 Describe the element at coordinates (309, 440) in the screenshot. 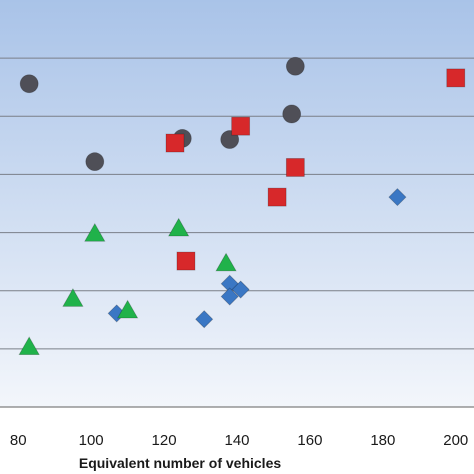

I see `x-tick-label: 160` at that location.